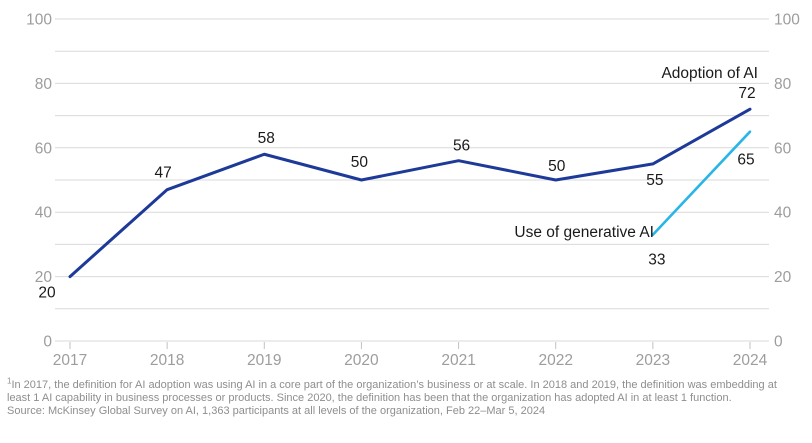 This screenshot has width=812, height=443. What do you see at coordinates (44, 84) in the screenshot?
I see `y-axis-label-left: 80` at bounding box center [44, 84].